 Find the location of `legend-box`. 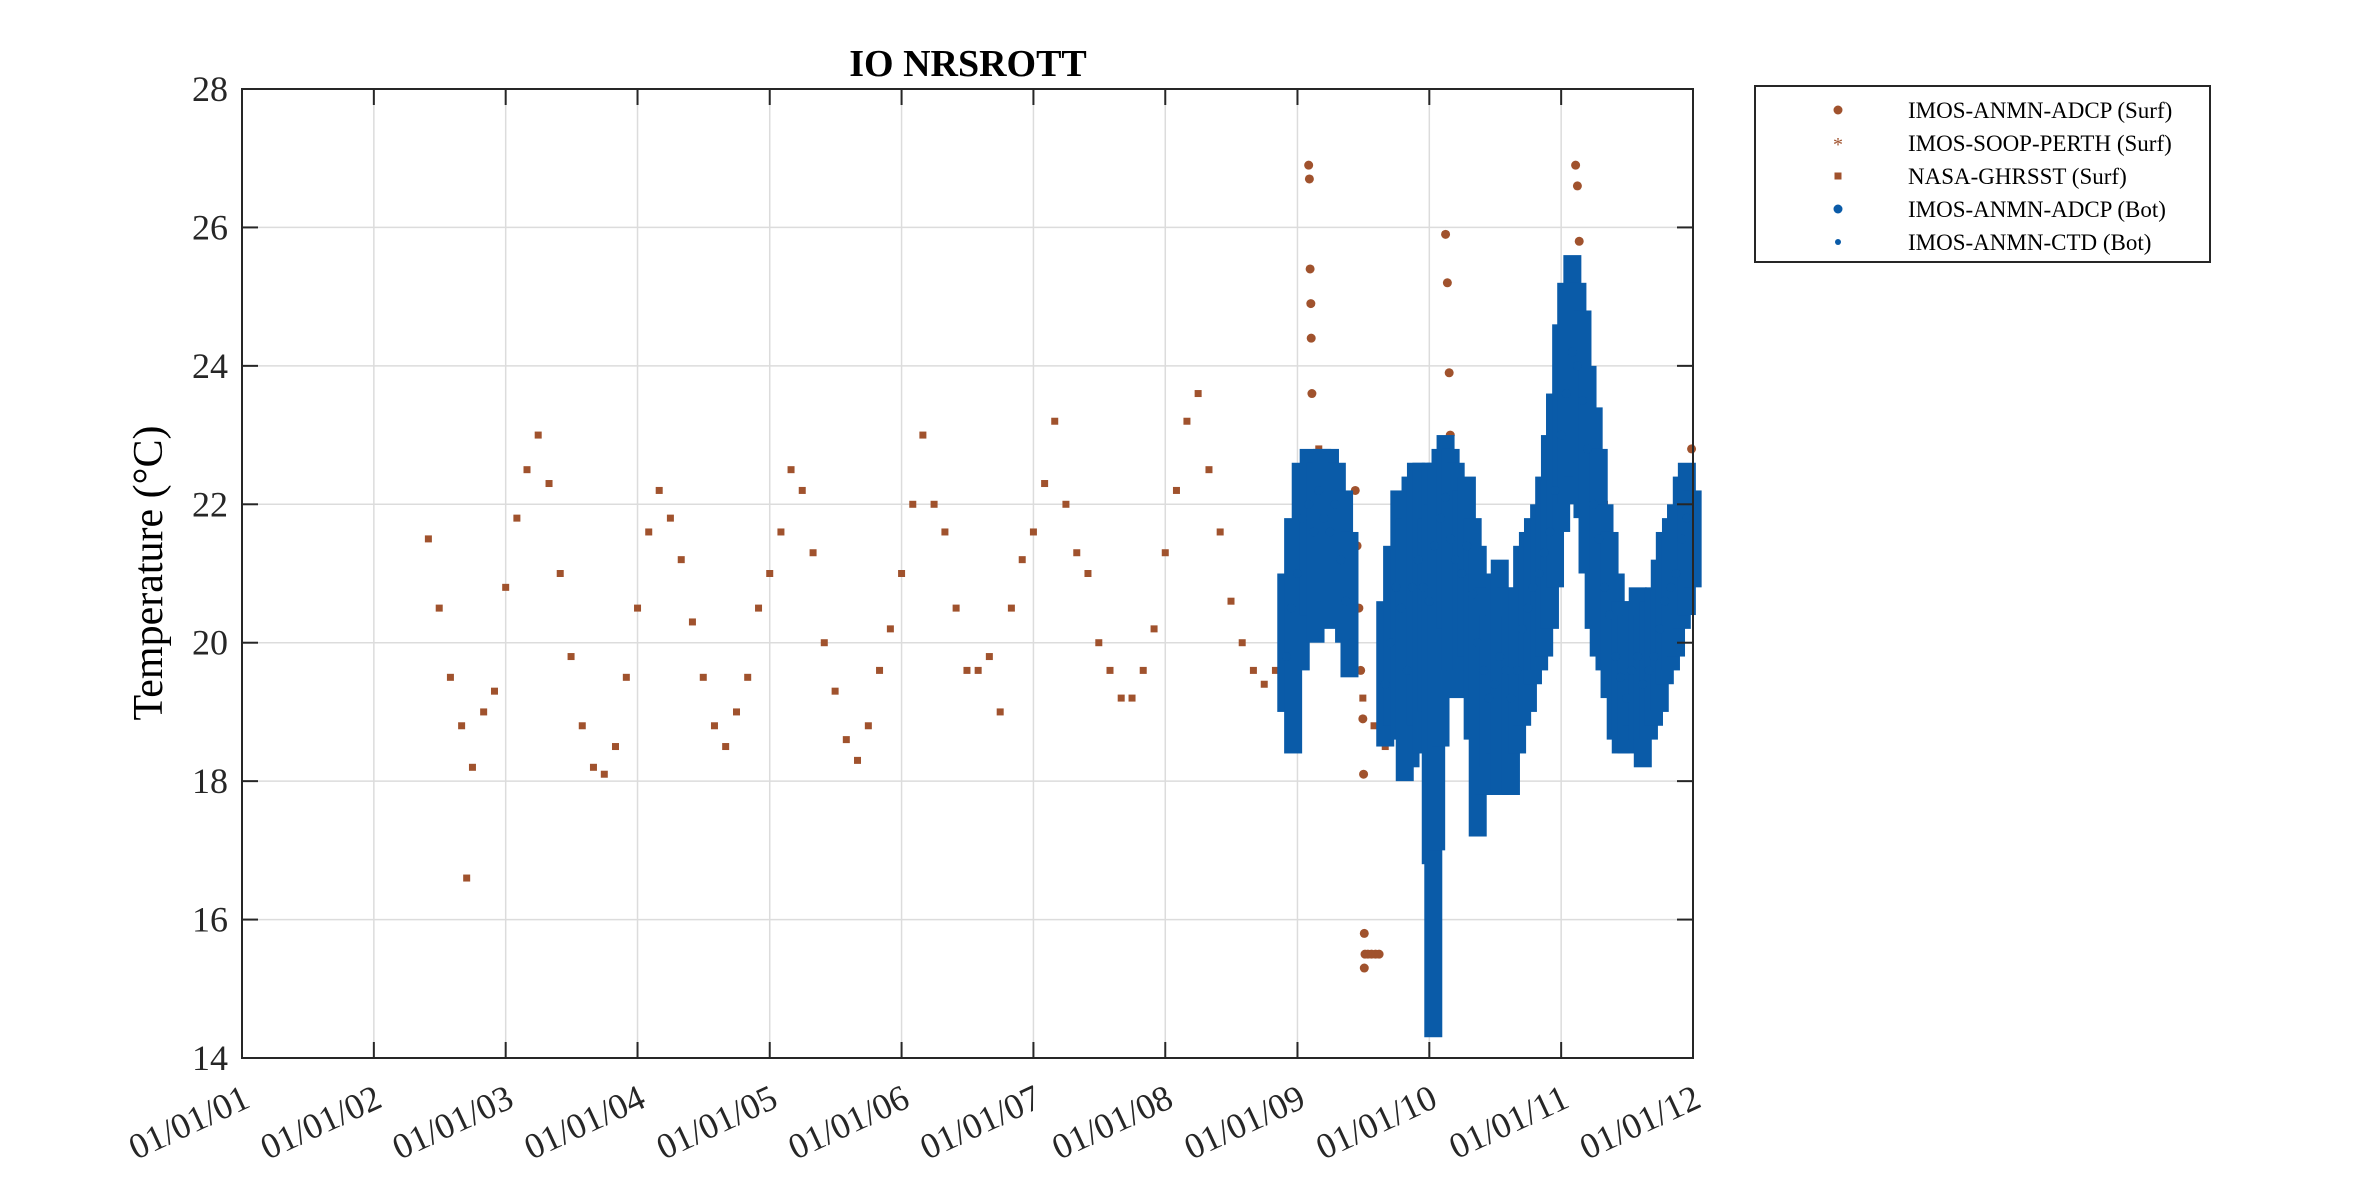

legend-box is located at coordinates (1982, 174).